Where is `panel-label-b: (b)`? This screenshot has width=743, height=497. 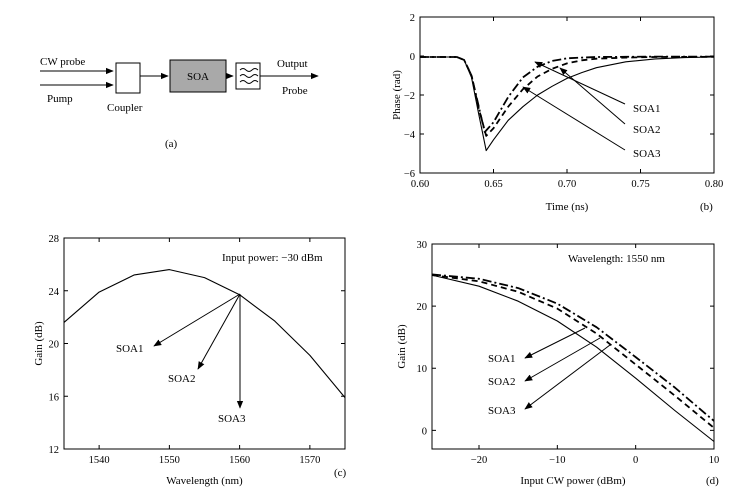
panel-label-b: (b) is located at coordinates (706, 207).